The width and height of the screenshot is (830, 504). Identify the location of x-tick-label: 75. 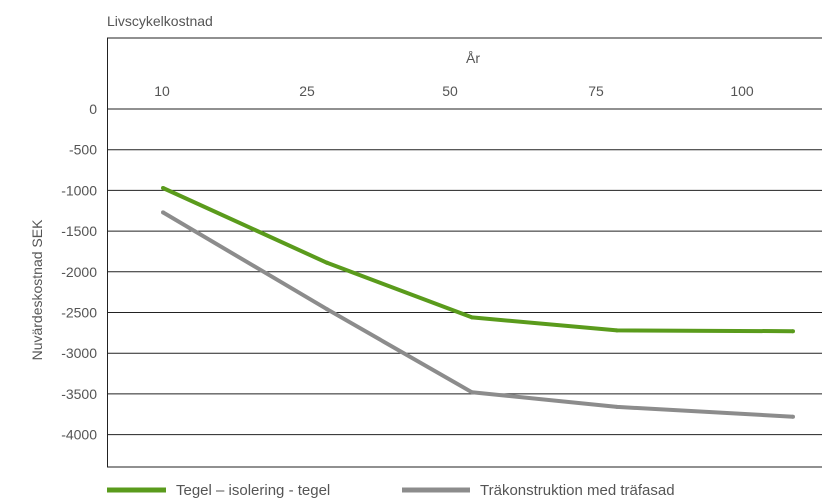
(596, 91).